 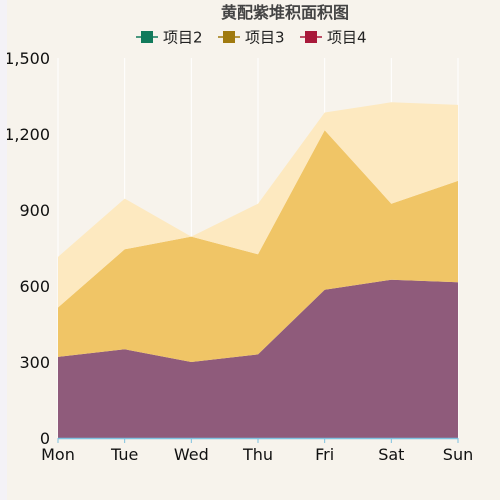 What do you see at coordinates (28, 134) in the screenshot?
I see `y-tick-label-1200: 1,200` at bounding box center [28, 134].